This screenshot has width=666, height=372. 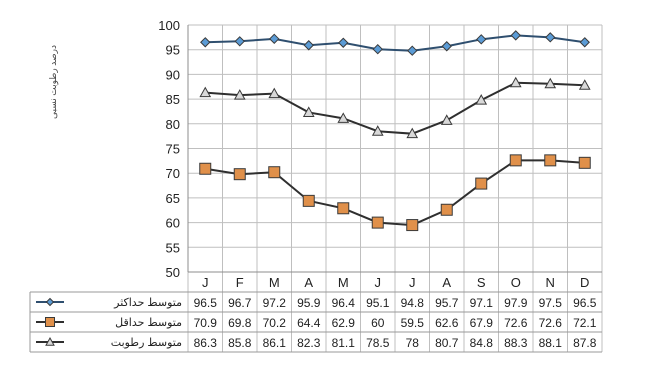 What do you see at coordinates (412, 282) in the screenshot?
I see `x-tick-label-6: J` at bounding box center [412, 282].